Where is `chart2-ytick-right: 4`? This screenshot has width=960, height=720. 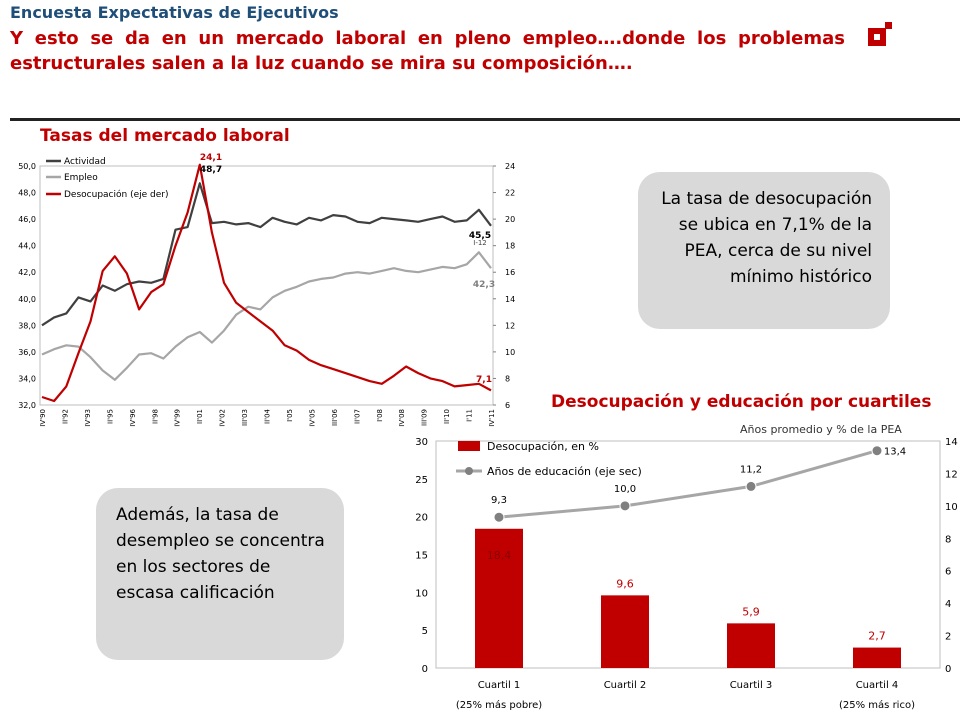 chart2-ytick-right: 4 is located at coordinates (948, 604).